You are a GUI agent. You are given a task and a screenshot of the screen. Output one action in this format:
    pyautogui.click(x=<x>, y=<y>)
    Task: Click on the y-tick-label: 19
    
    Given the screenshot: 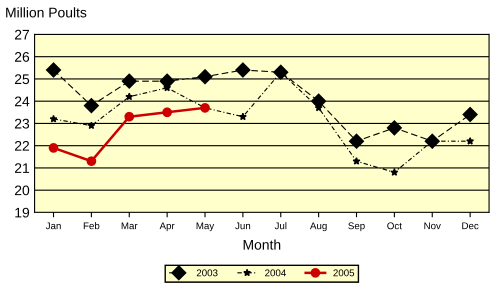 What is the action you would take?
    pyautogui.click(x=22, y=213)
    